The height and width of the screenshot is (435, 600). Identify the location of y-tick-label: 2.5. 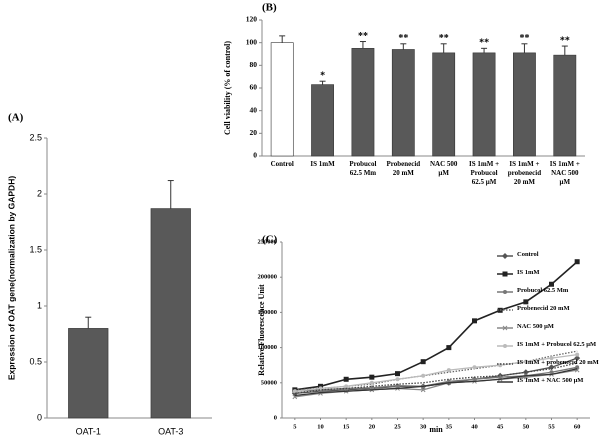
(35, 137).